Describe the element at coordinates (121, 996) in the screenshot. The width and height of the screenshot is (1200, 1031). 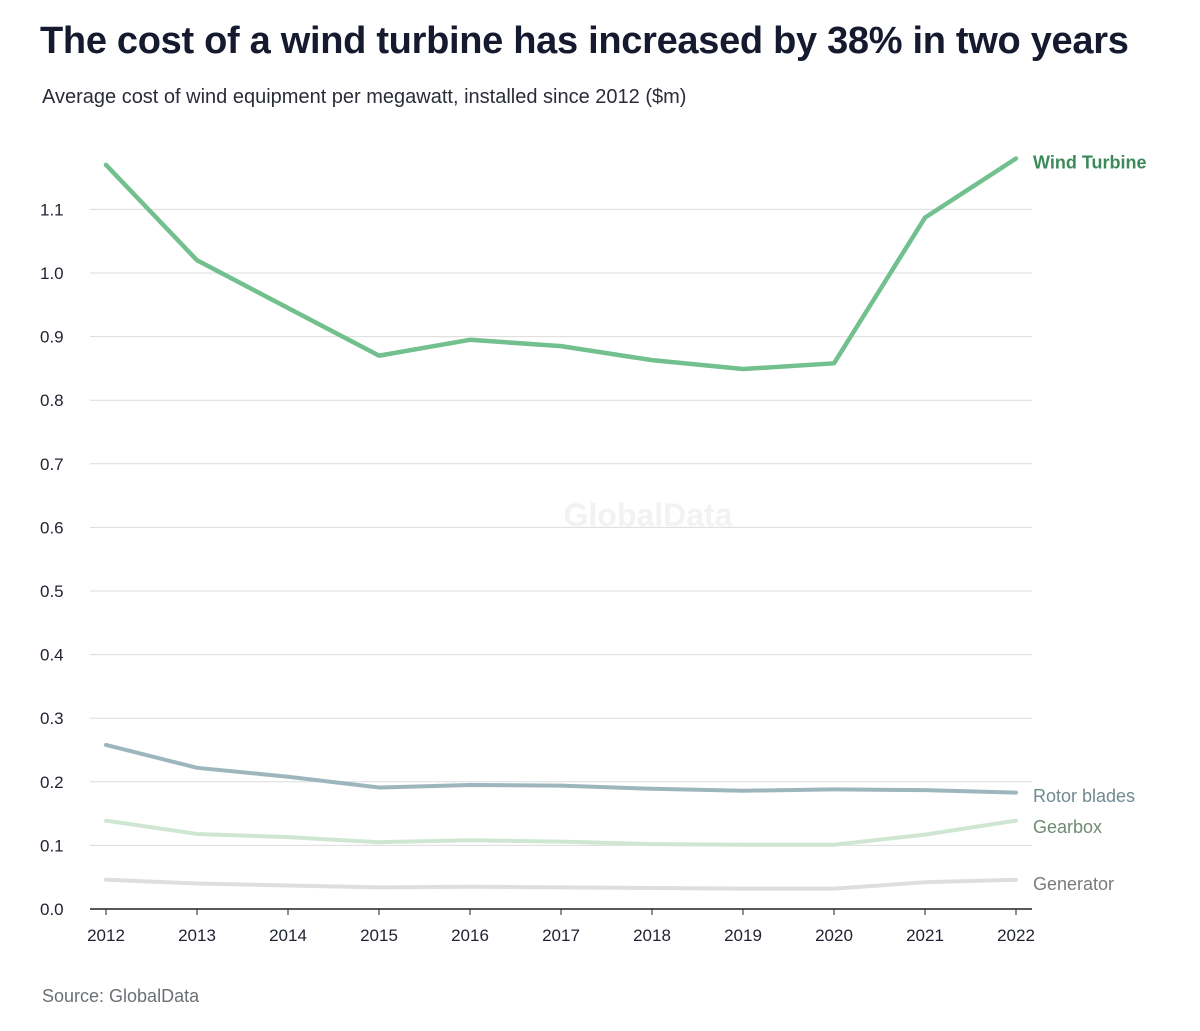
I see `source-note: Source: GlobalData` at that location.